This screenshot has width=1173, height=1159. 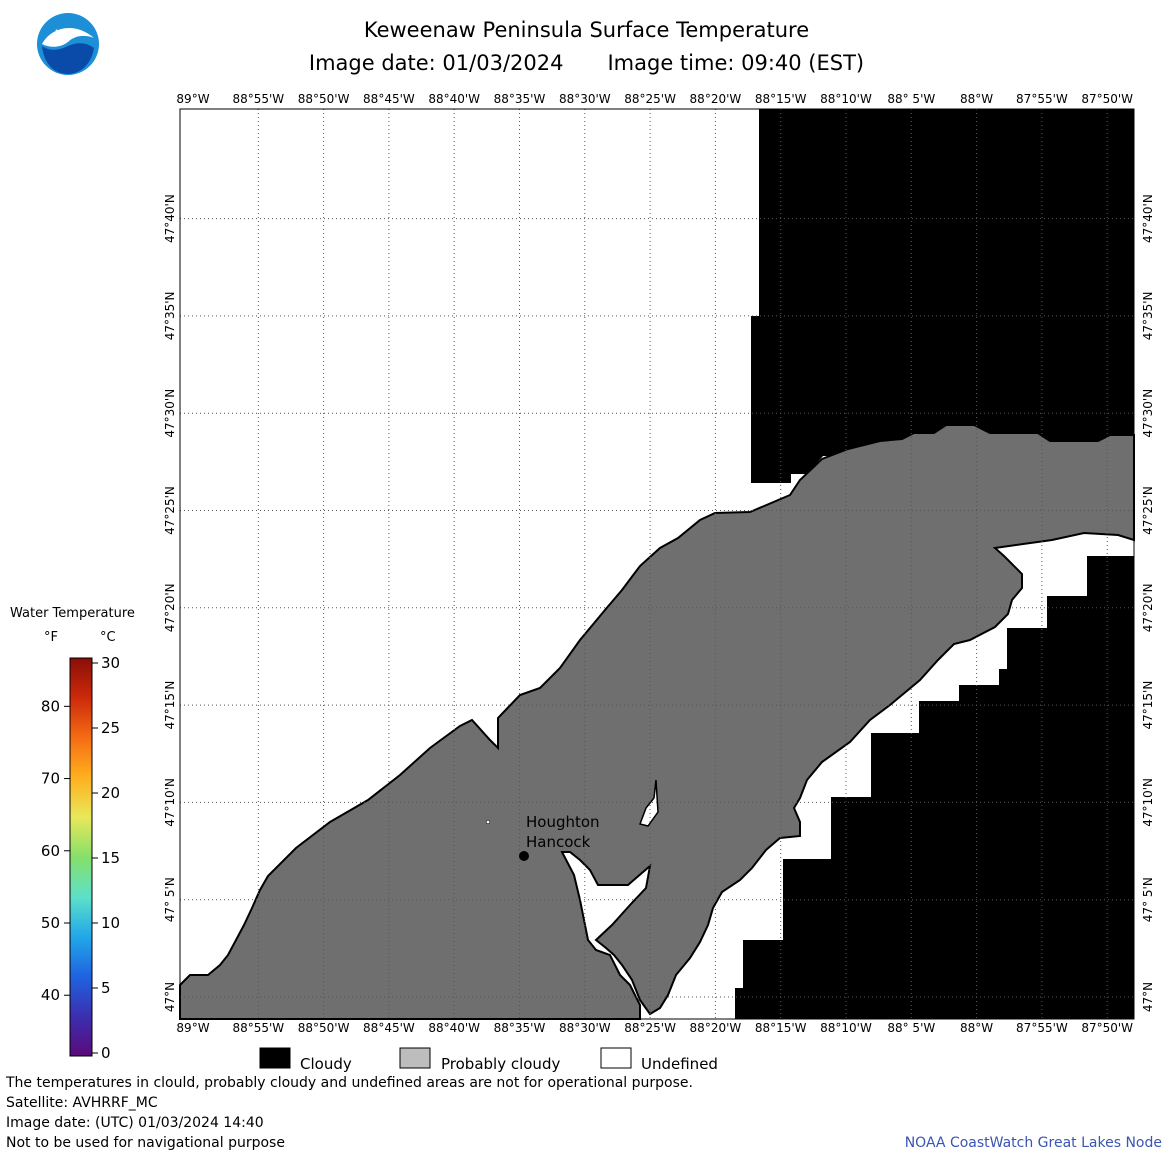 What do you see at coordinates (650, 99) in the screenshot?
I see `lon-tick-label-top: 88°25'W` at bounding box center [650, 99].